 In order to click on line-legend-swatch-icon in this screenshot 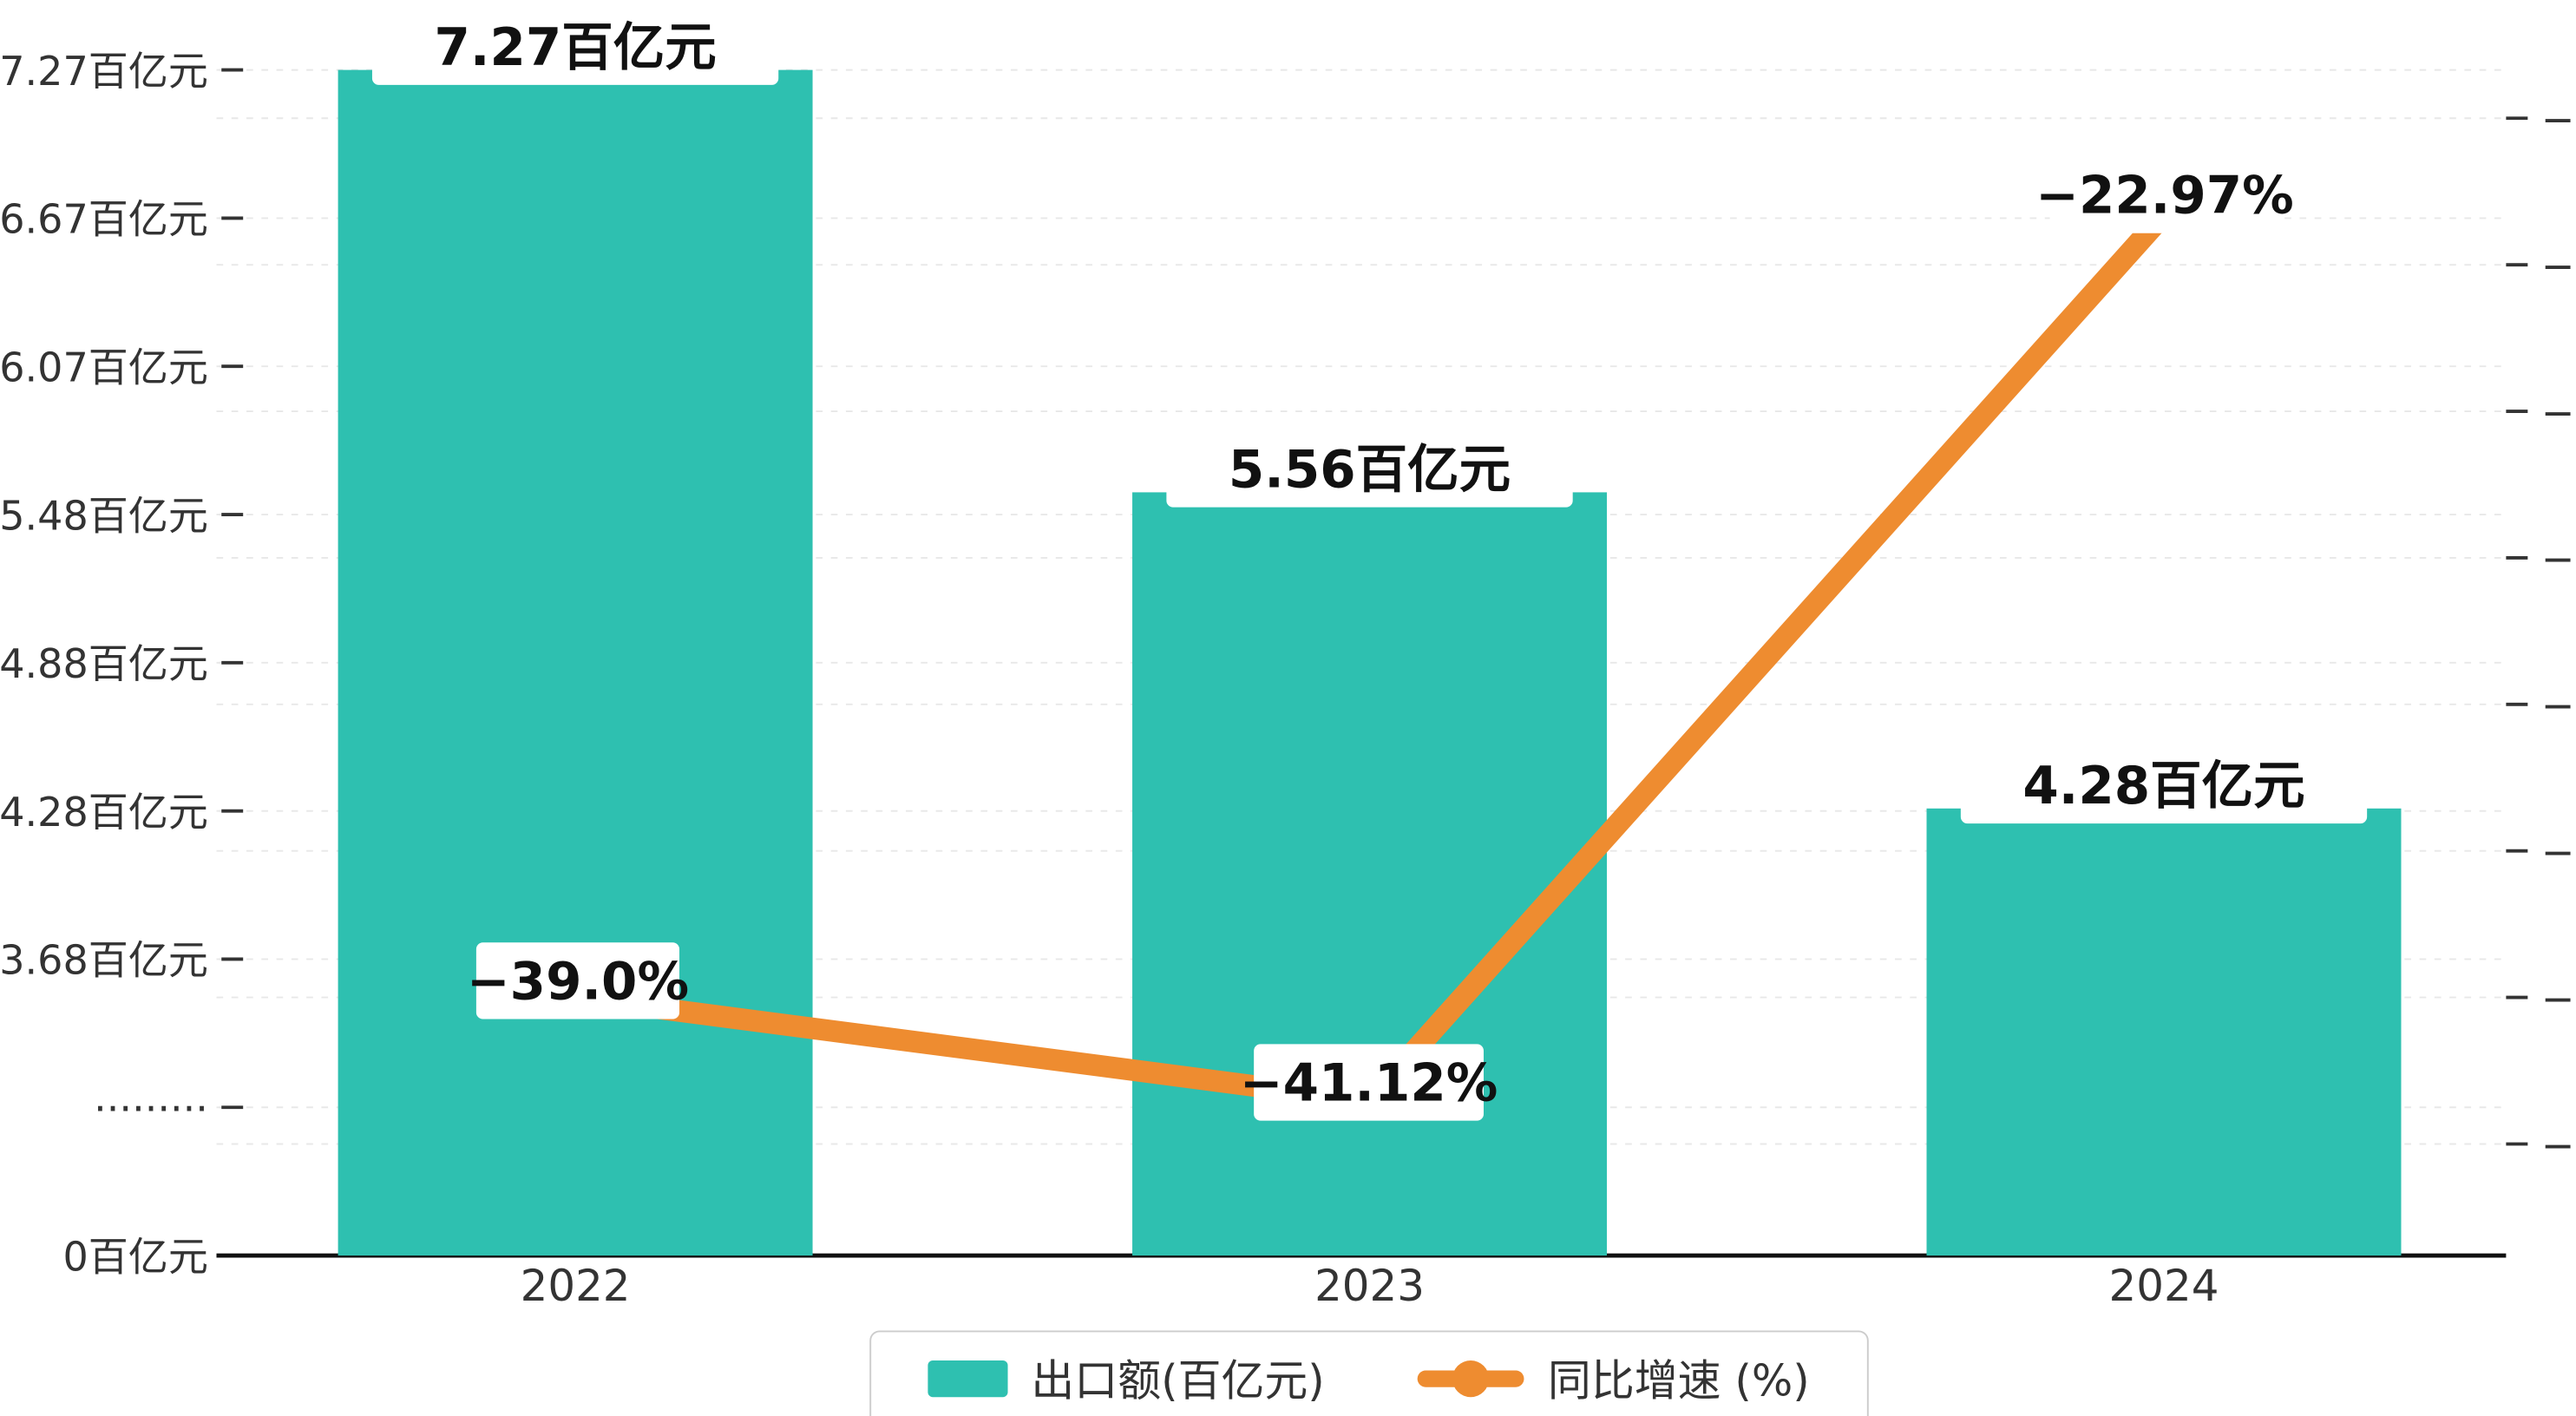, I will do `click(1471, 1378)`.